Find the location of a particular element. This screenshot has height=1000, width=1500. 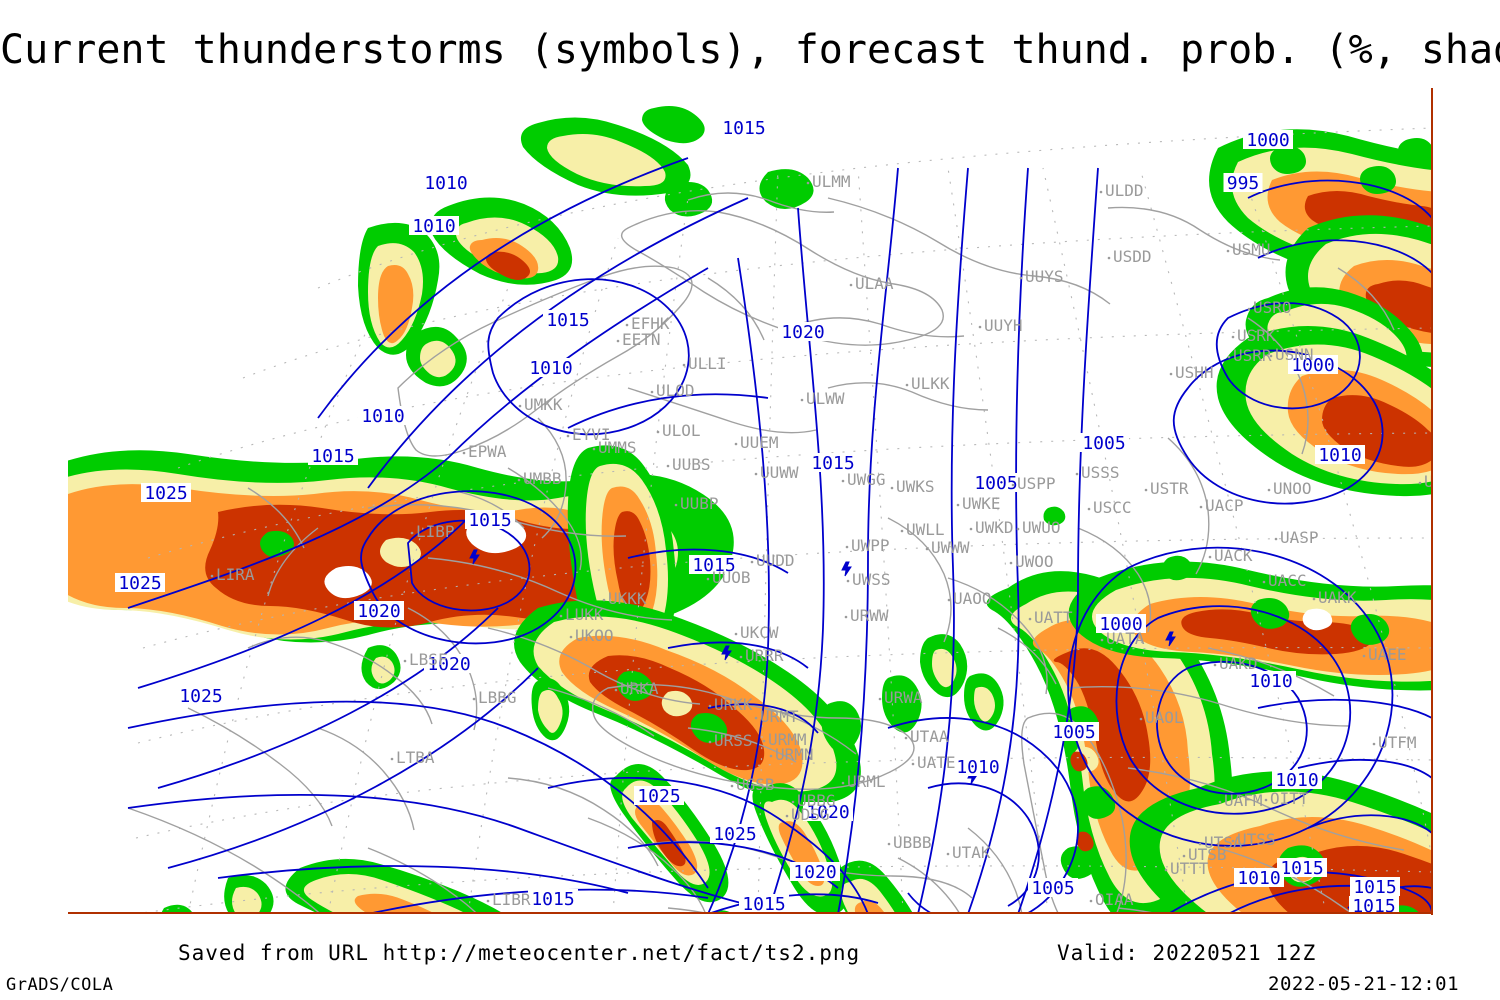

station-id-label: UWKS is located at coordinates (915, 486).